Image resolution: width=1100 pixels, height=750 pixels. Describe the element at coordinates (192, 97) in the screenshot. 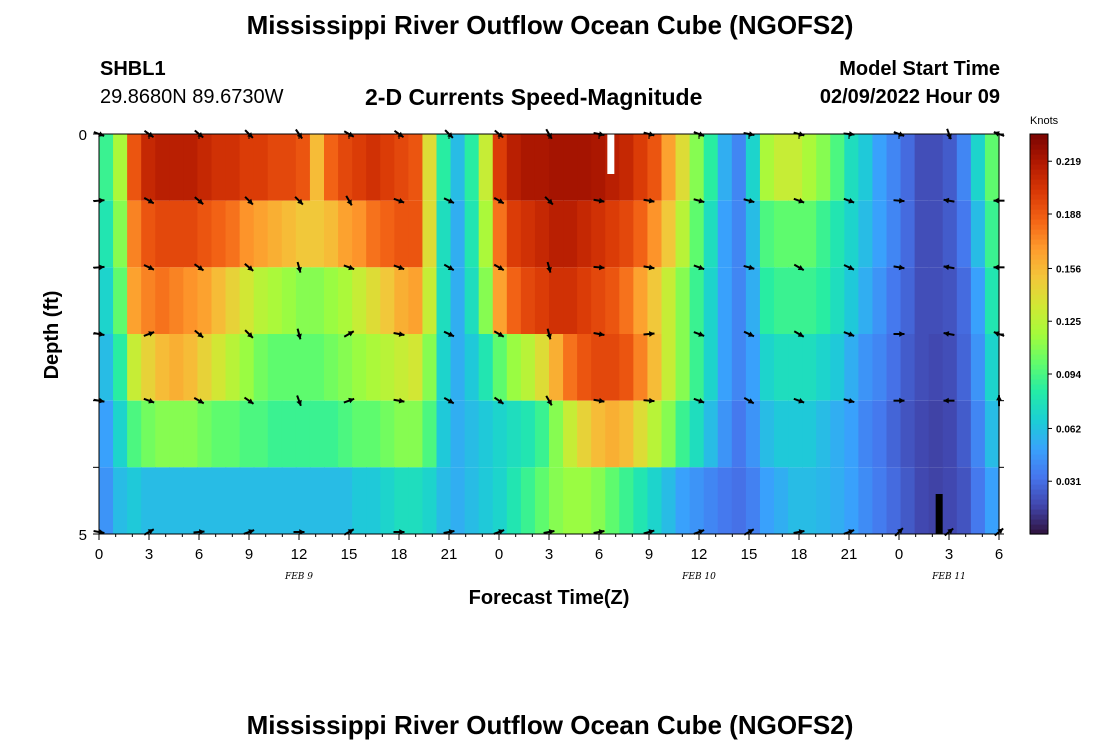

I see `station-coordinates: 29.8680N 89.6730W` at that location.